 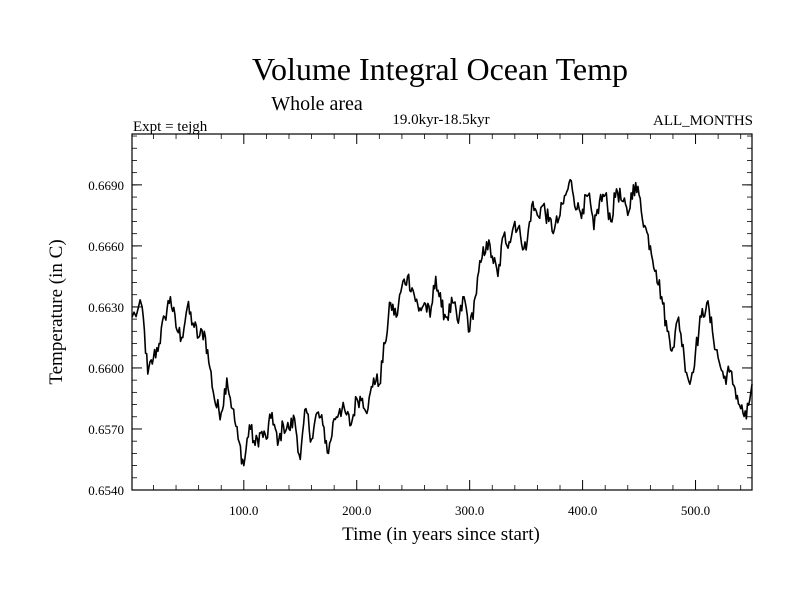 What do you see at coordinates (356, 510) in the screenshot?
I see `x-tick-label: 200.0` at bounding box center [356, 510].